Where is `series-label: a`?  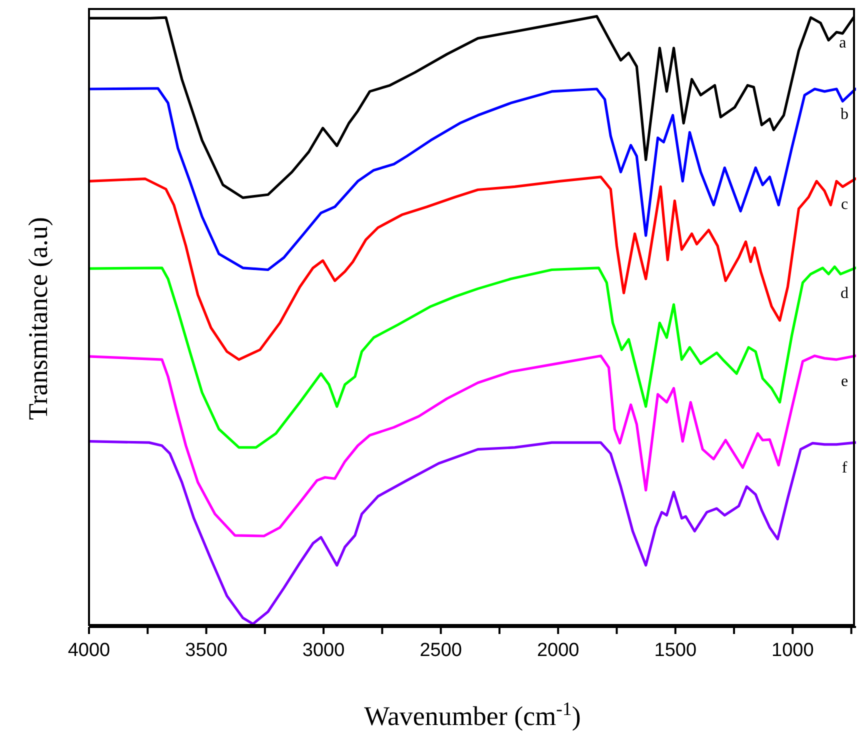 series-label: a is located at coordinates (842, 43).